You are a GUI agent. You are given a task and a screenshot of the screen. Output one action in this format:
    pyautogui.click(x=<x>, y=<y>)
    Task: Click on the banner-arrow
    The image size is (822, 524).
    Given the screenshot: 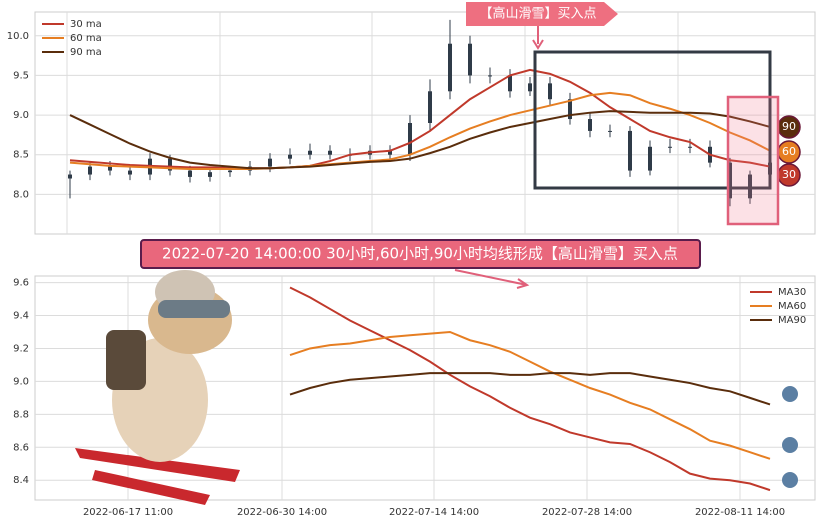 What is the action you would take?
    pyautogui.click(x=542, y=14)
    